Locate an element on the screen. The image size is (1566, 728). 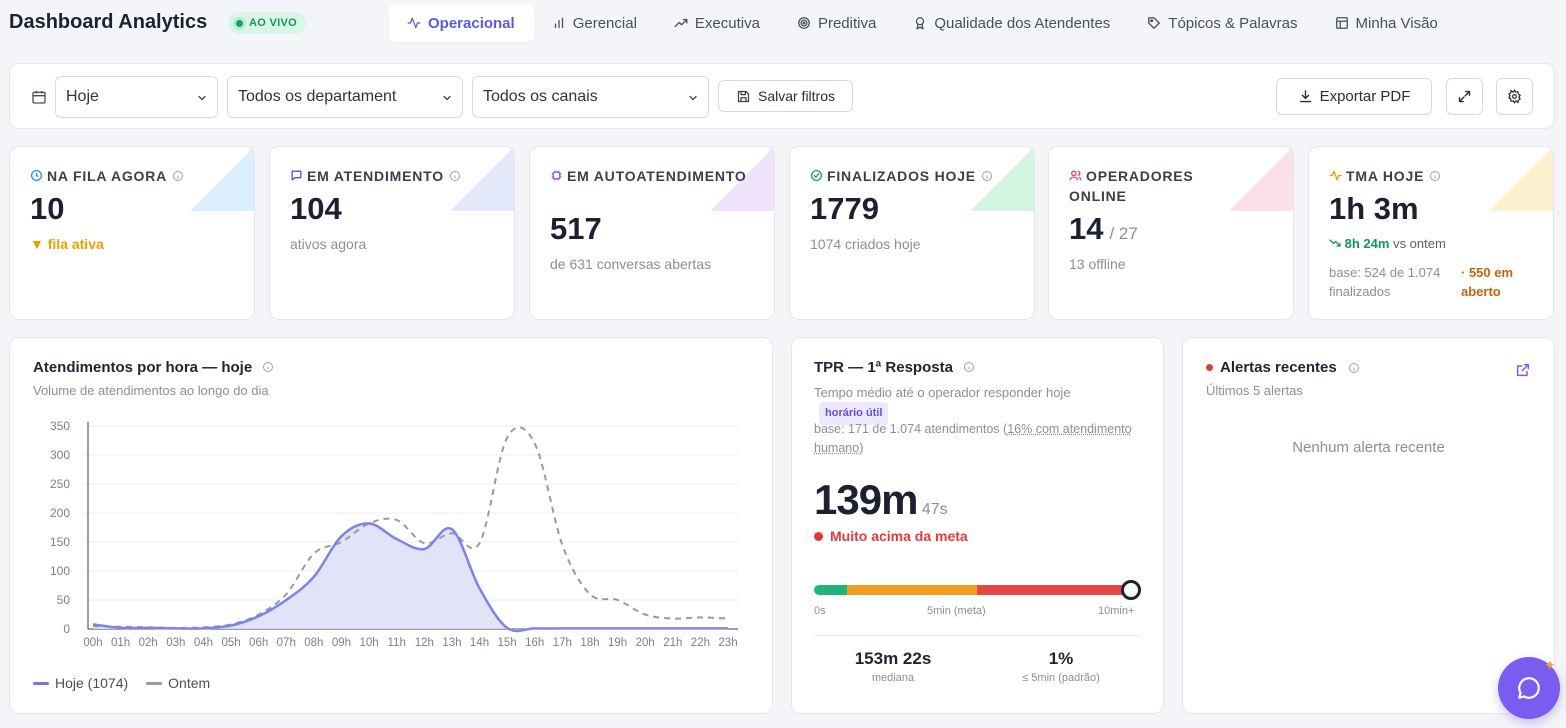
business-hours-tag: horário útil is located at coordinates (854, 413).